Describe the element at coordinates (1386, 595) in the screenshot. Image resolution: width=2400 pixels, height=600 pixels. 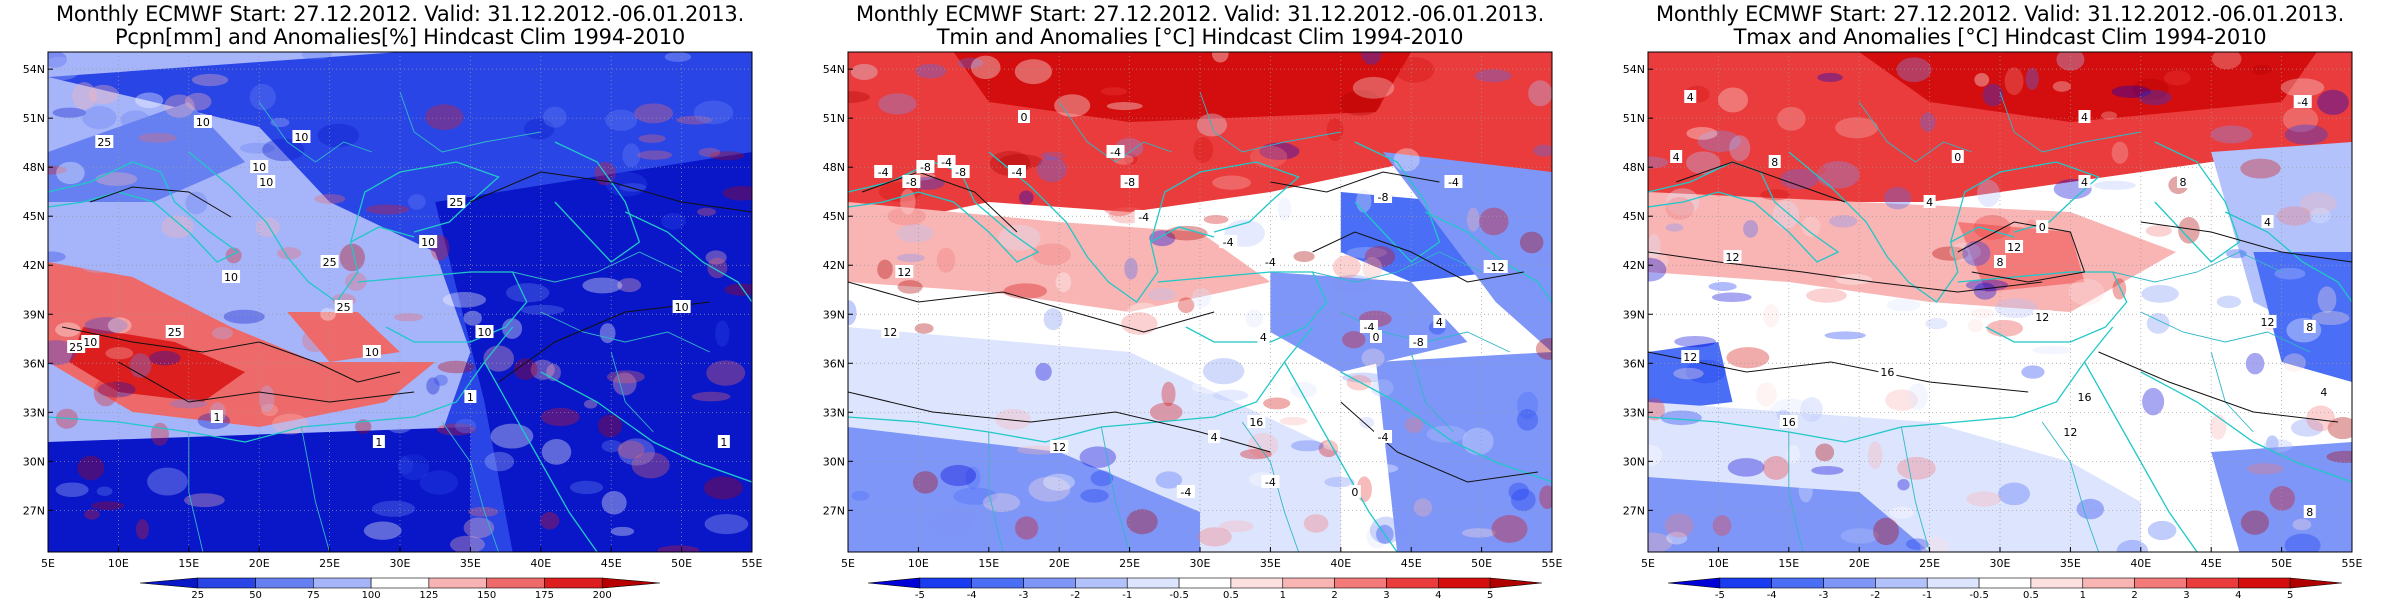
I see `colorbar-label: 3` at that location.